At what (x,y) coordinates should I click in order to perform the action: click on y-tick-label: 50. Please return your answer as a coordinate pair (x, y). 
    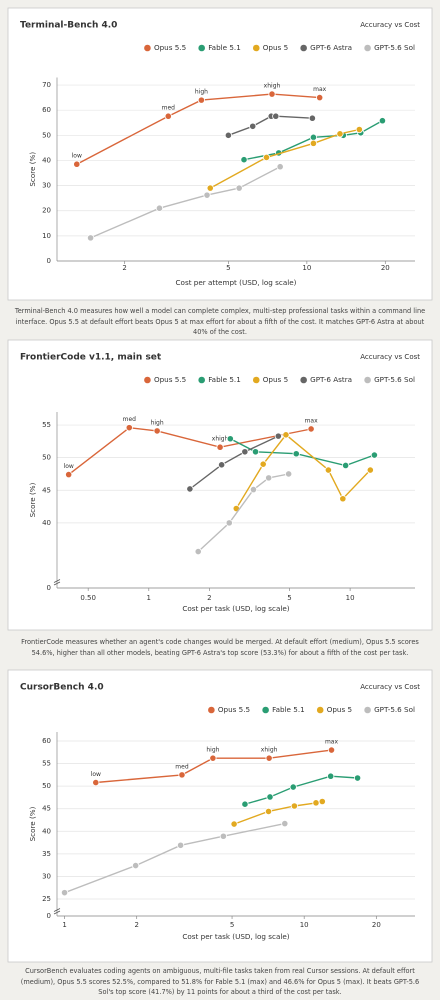
    Looking at the image, I should click on (46, 786).